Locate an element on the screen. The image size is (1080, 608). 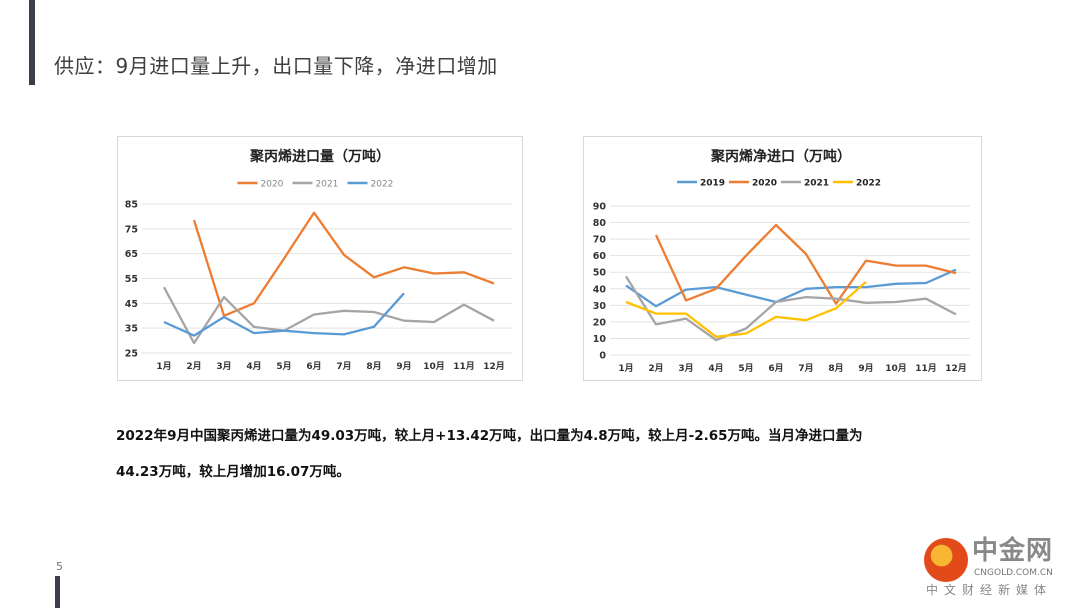
y-tick-label: 80 is located at coordinates (600, 223).